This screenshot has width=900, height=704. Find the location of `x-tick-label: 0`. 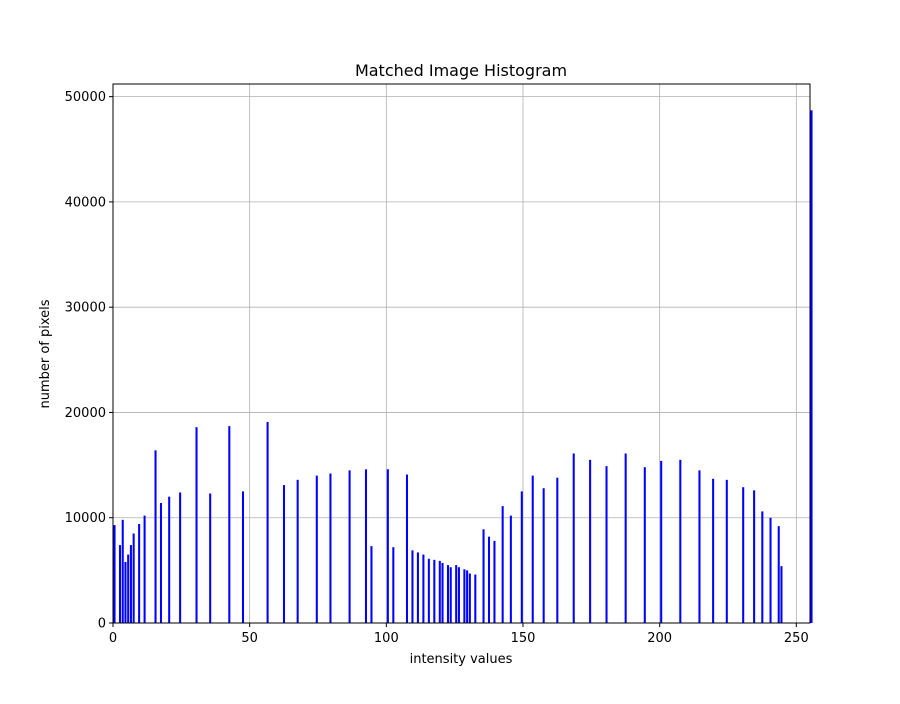

x-tick-label: 0 is located at coordinates (113, 638).